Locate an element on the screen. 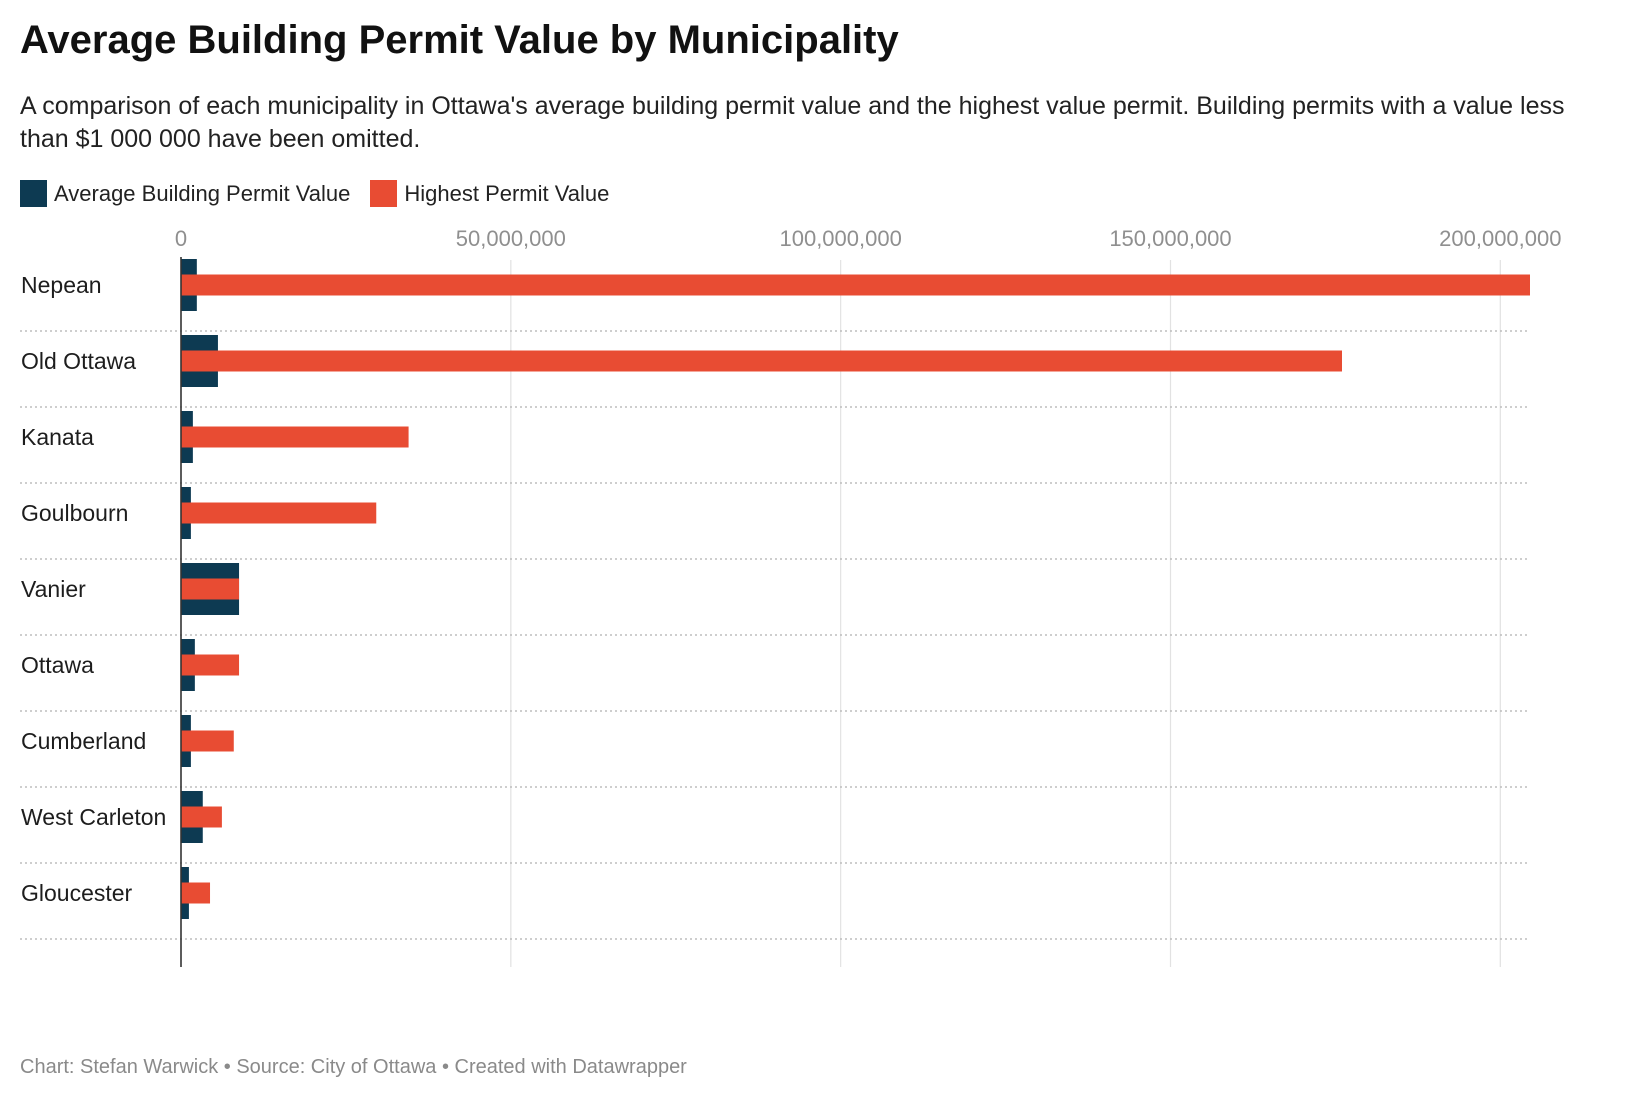 Image resolution: width=1640 pixels, height=1096 pixels. legend-swatch-highest is located at coordinates (384, 193).